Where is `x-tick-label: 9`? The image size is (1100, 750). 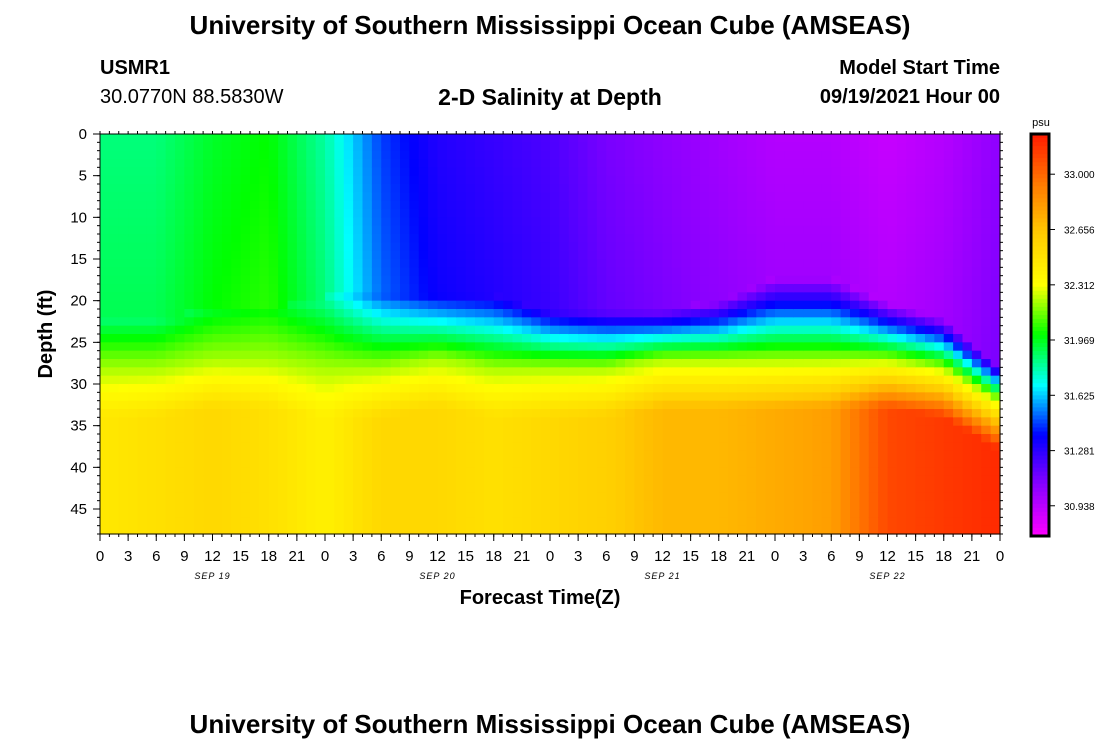 x-tick-label: 9 is located at coordinates (859, 556).